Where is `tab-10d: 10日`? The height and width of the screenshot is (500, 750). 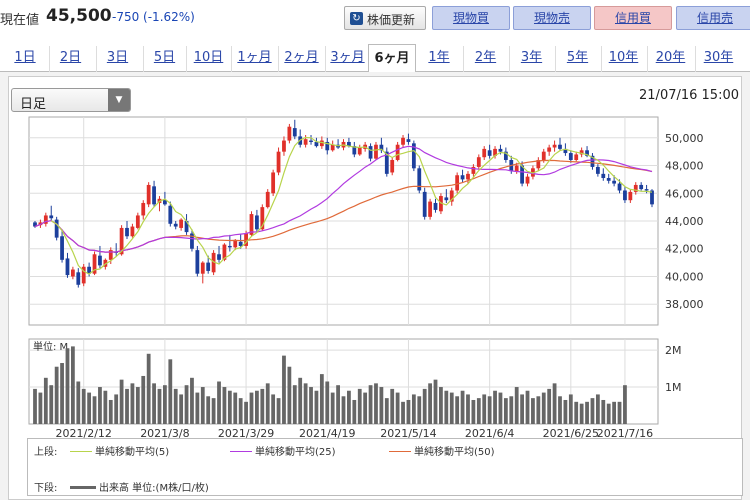
tab-10d: 10日 is located at coordinates (208, 59).